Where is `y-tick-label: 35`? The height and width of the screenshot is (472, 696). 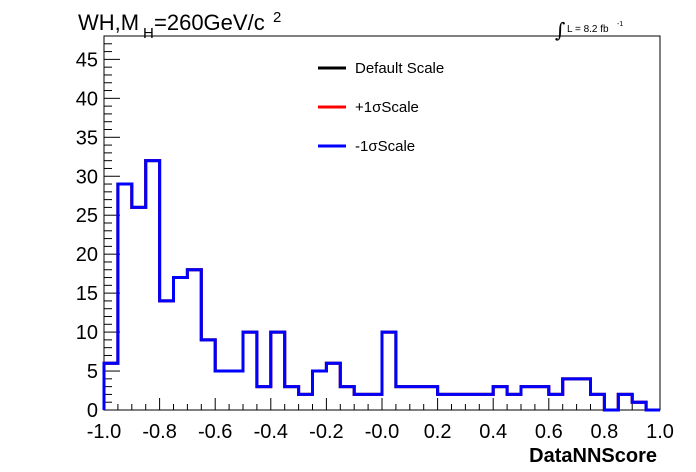 y-tick-label: 35 is located at coordinates (87, 138).